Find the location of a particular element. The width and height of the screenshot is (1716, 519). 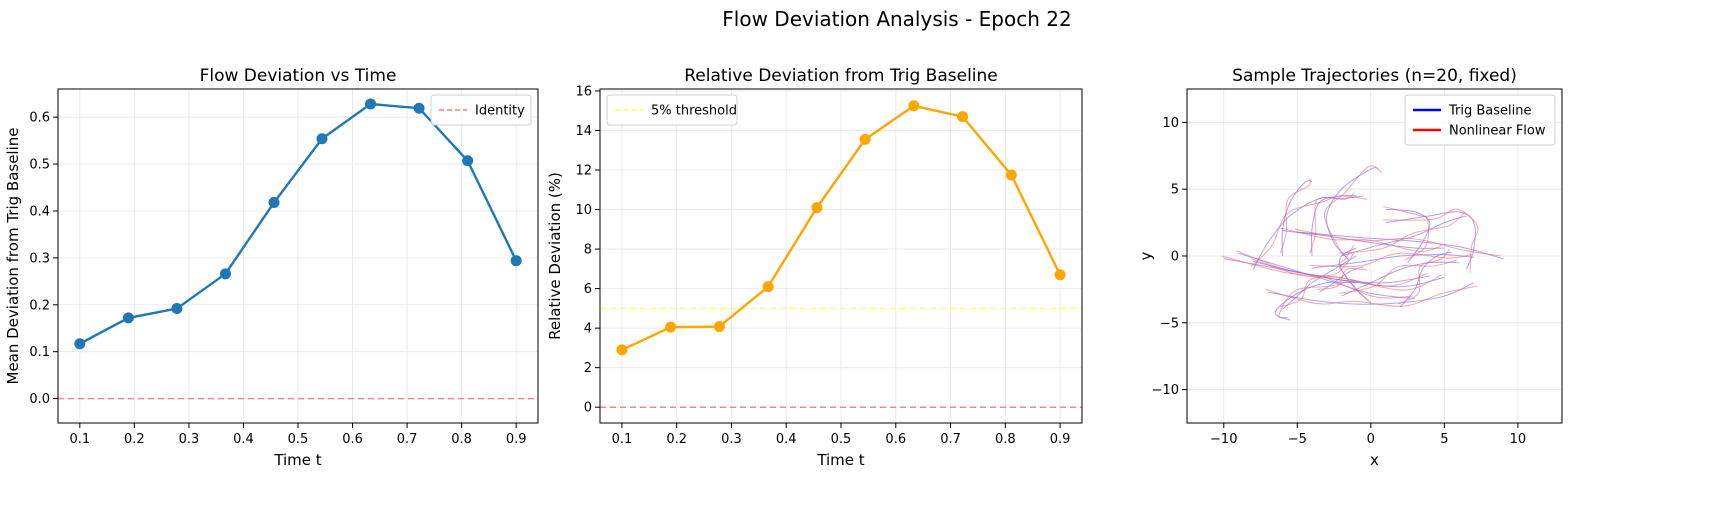

x-tick-label: −10 is located at coordinates (1223, 439).